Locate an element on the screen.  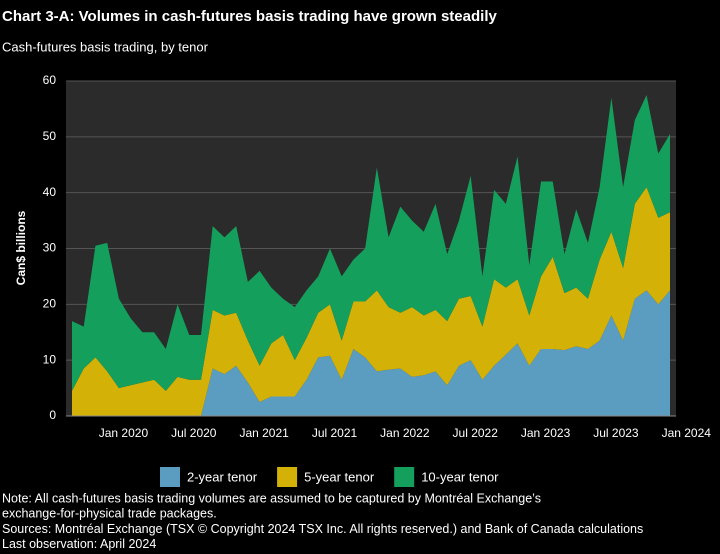
y-tick-label: 0 is located at coordinates (52, 415).